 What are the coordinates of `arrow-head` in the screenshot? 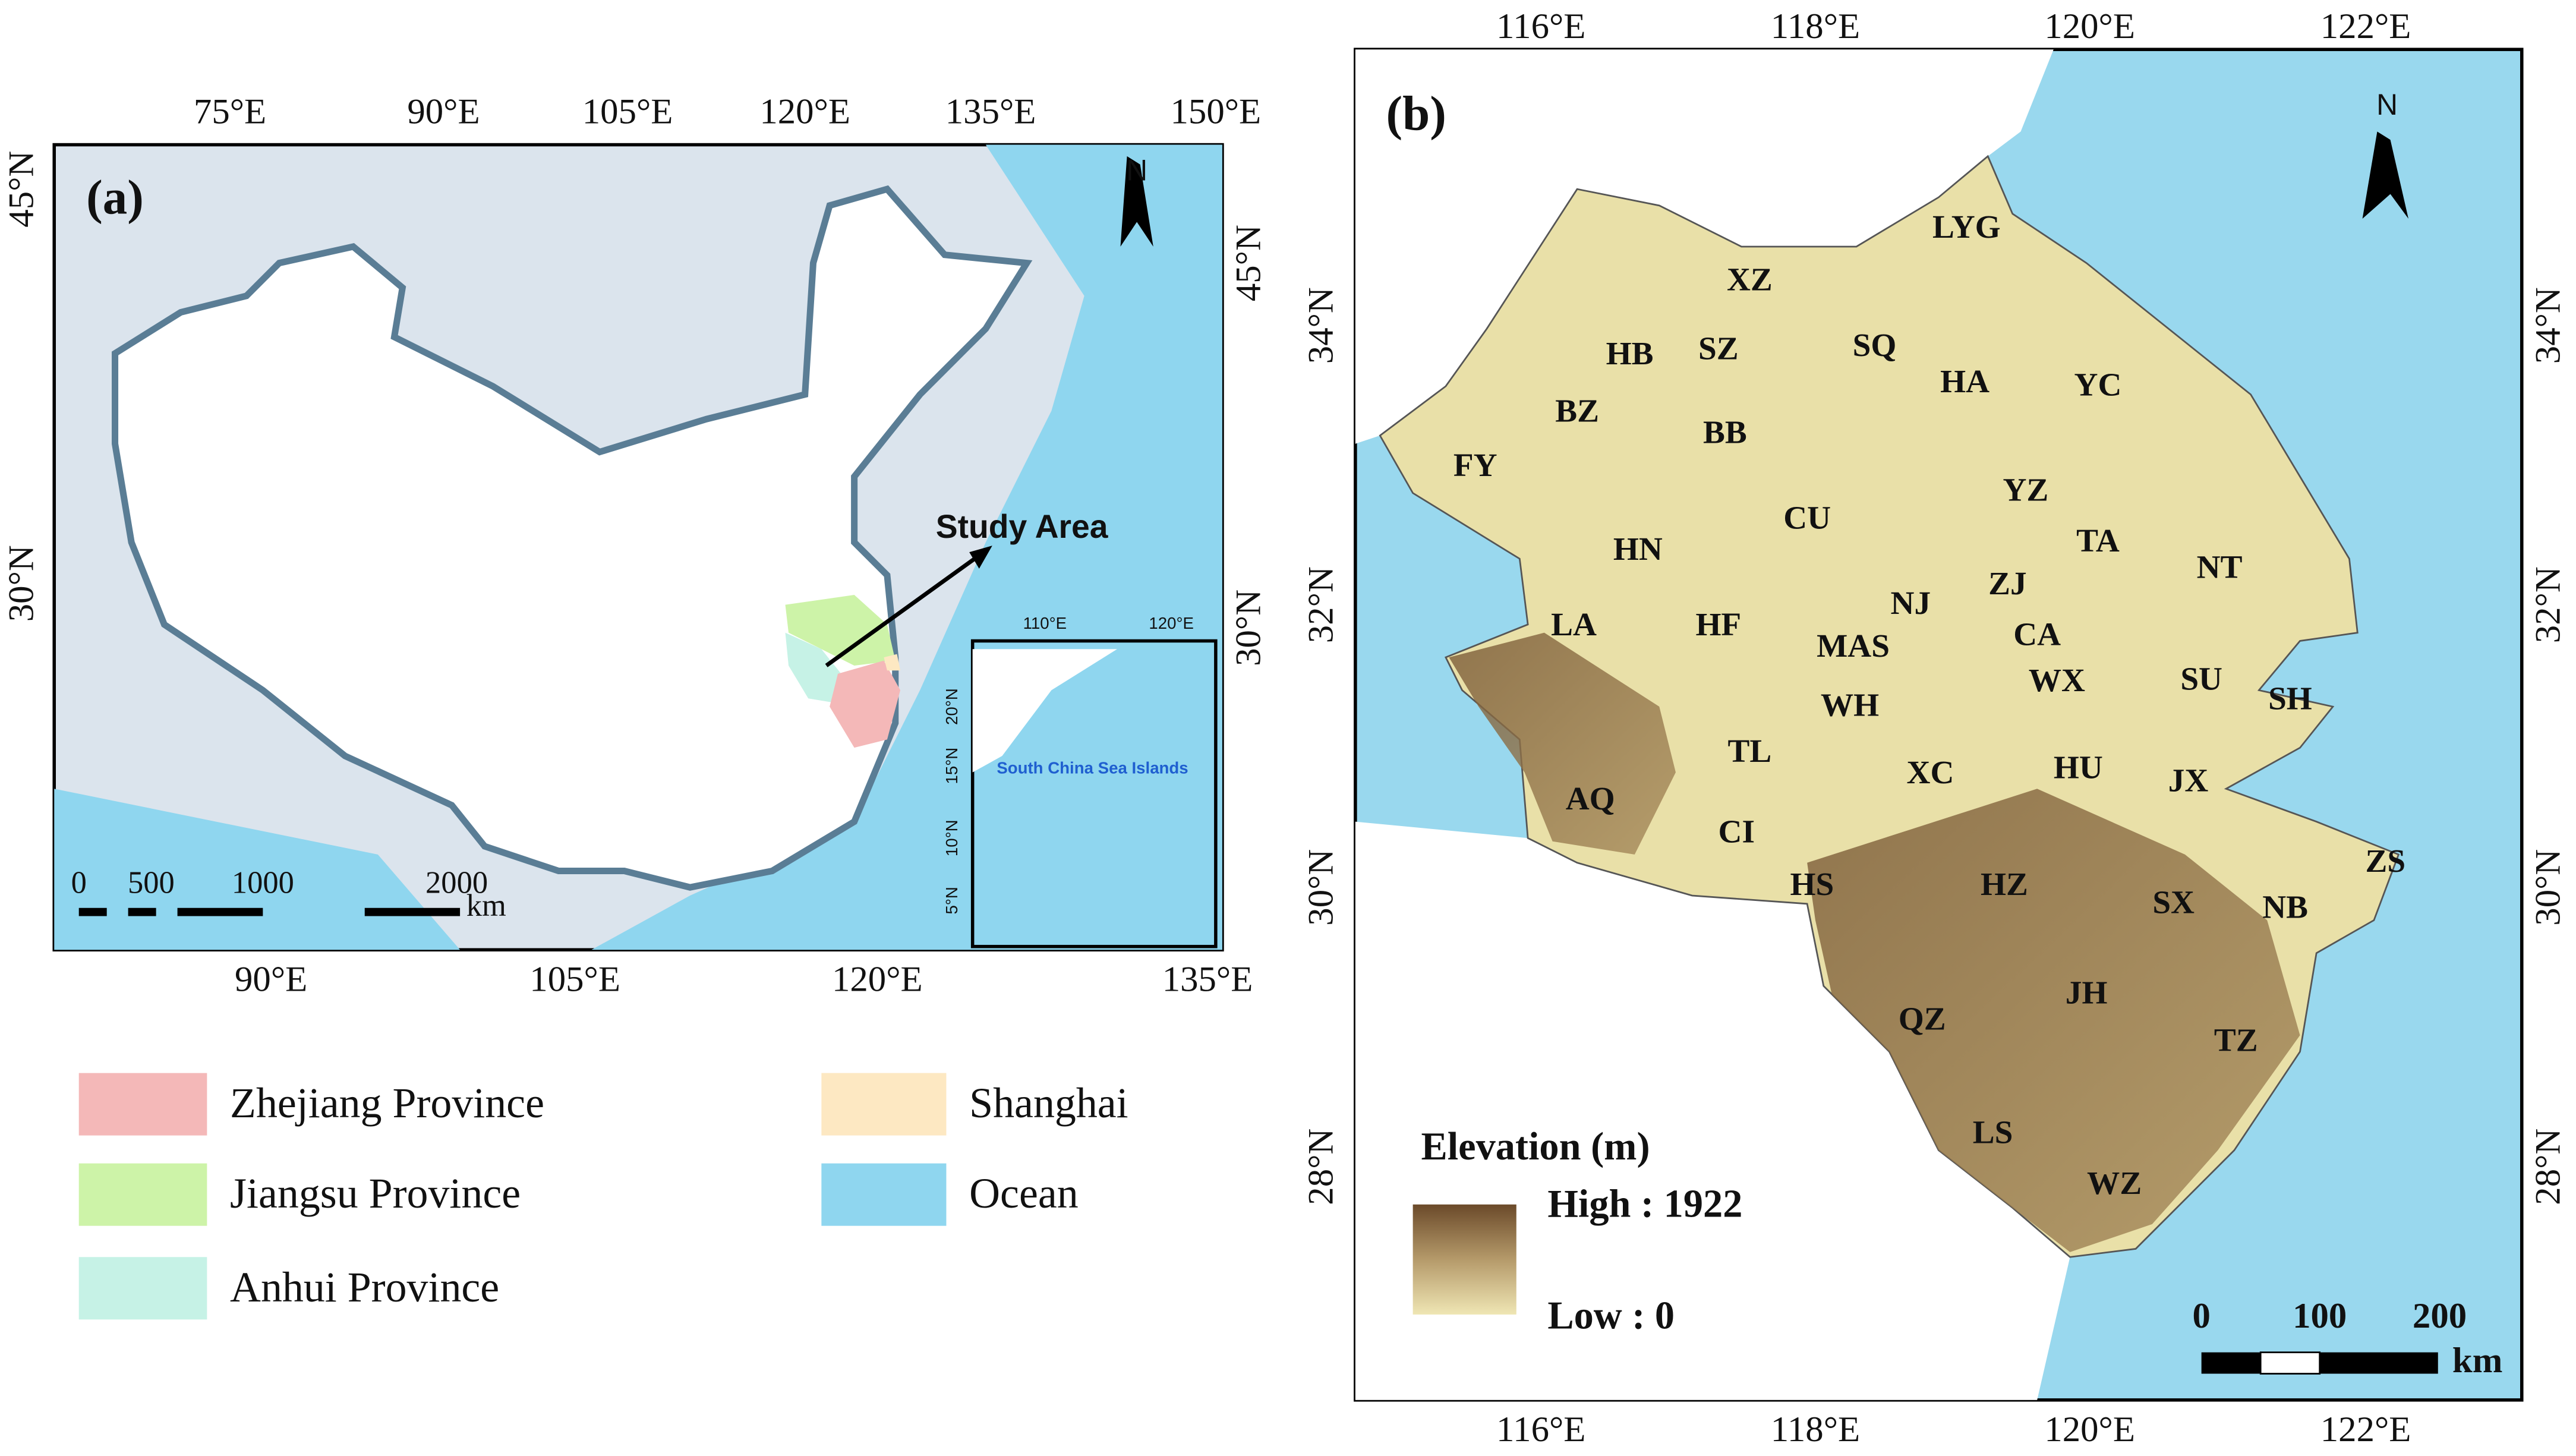 It's located at (981, 557).